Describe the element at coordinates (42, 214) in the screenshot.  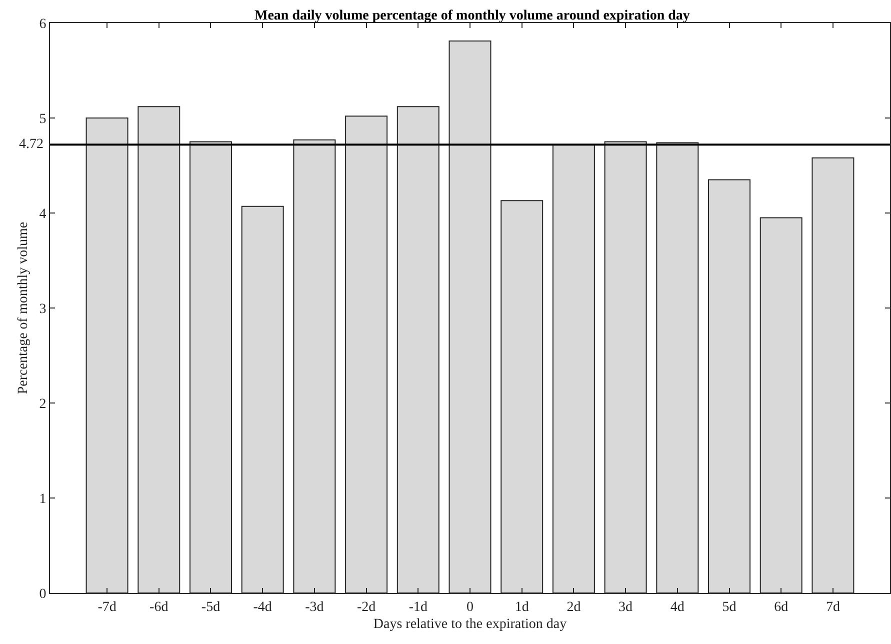
I see `y-tick-label: 4` at that location.